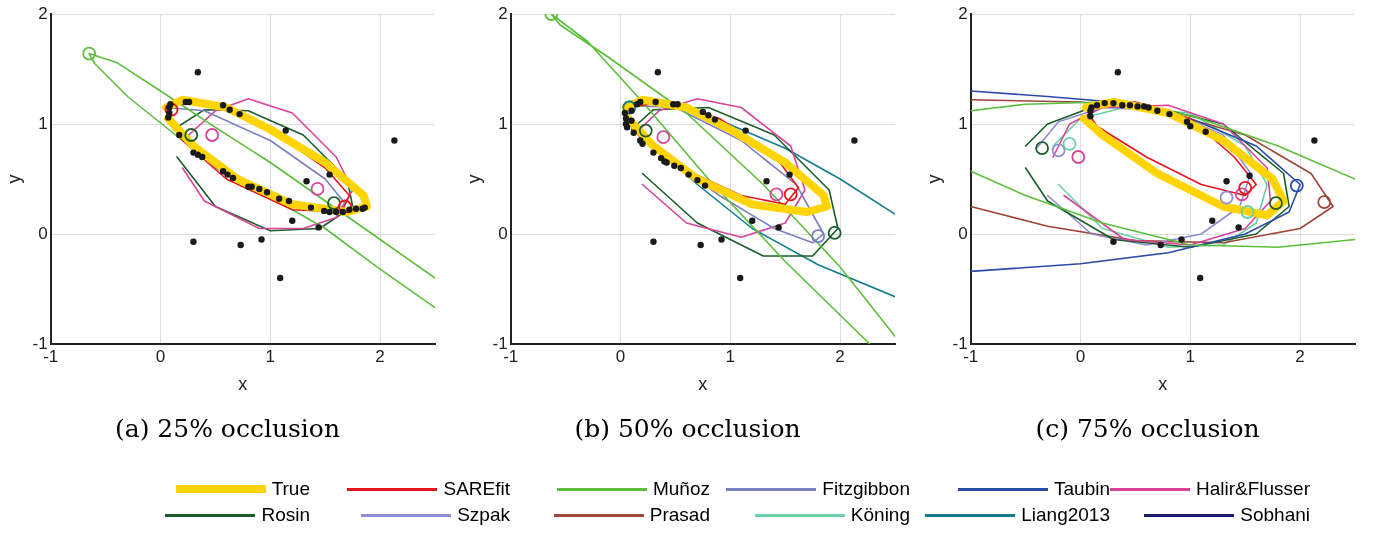 This screenshot has width=1385, height=545. I want to click on legend-label: Halir&Flusser, so click(1252, 489).